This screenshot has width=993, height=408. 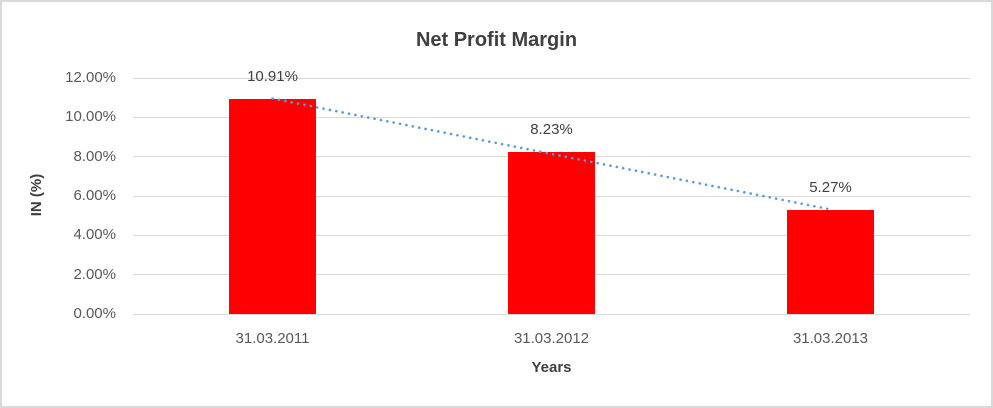 I want to click on chart-title: Net Profit Margin, so click(x=496, y=40).